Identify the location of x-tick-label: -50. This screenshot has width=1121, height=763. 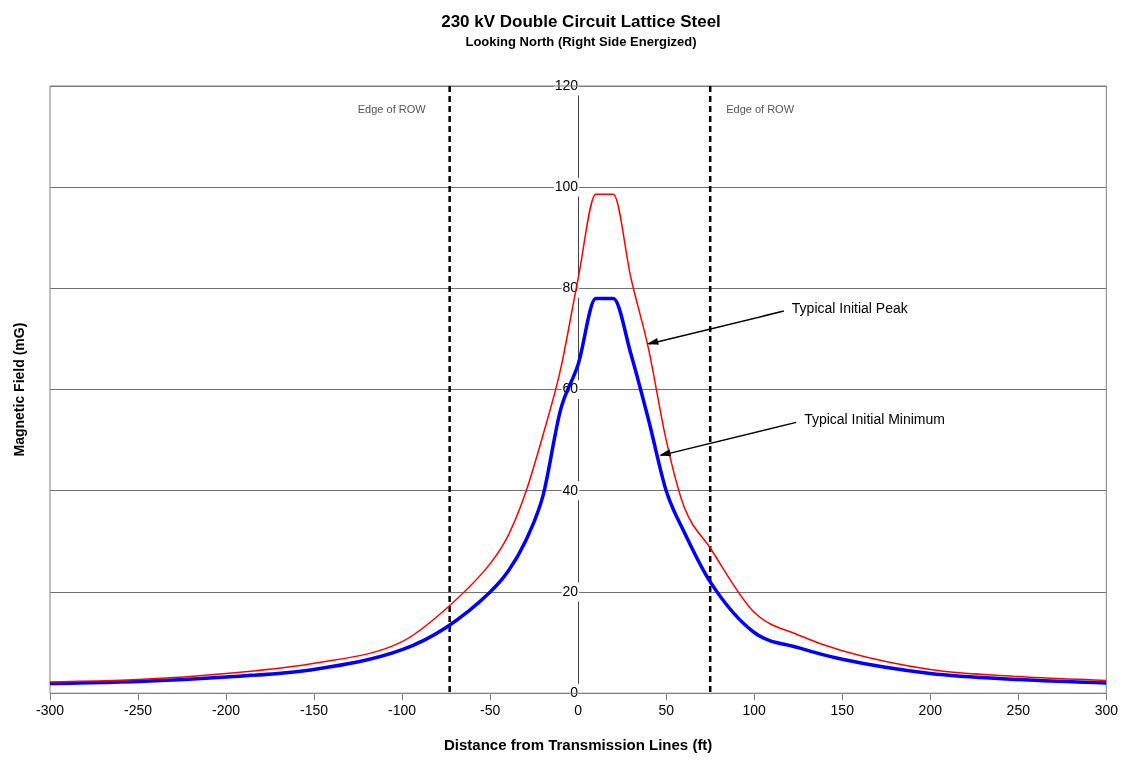
(490, 710).